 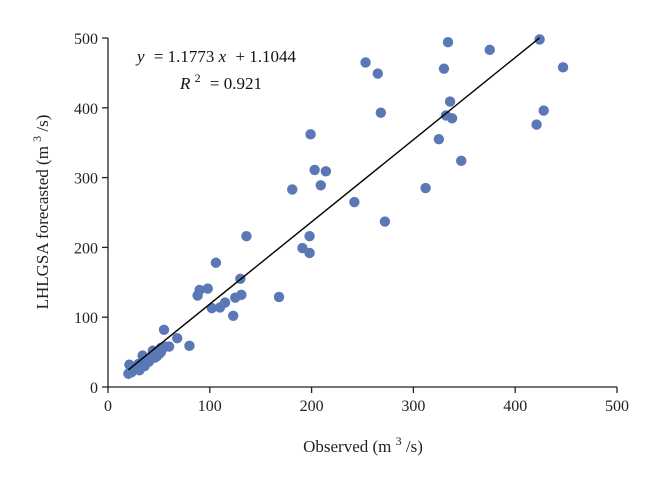 I want to click on r-label: R, so click(x=185, y=83).